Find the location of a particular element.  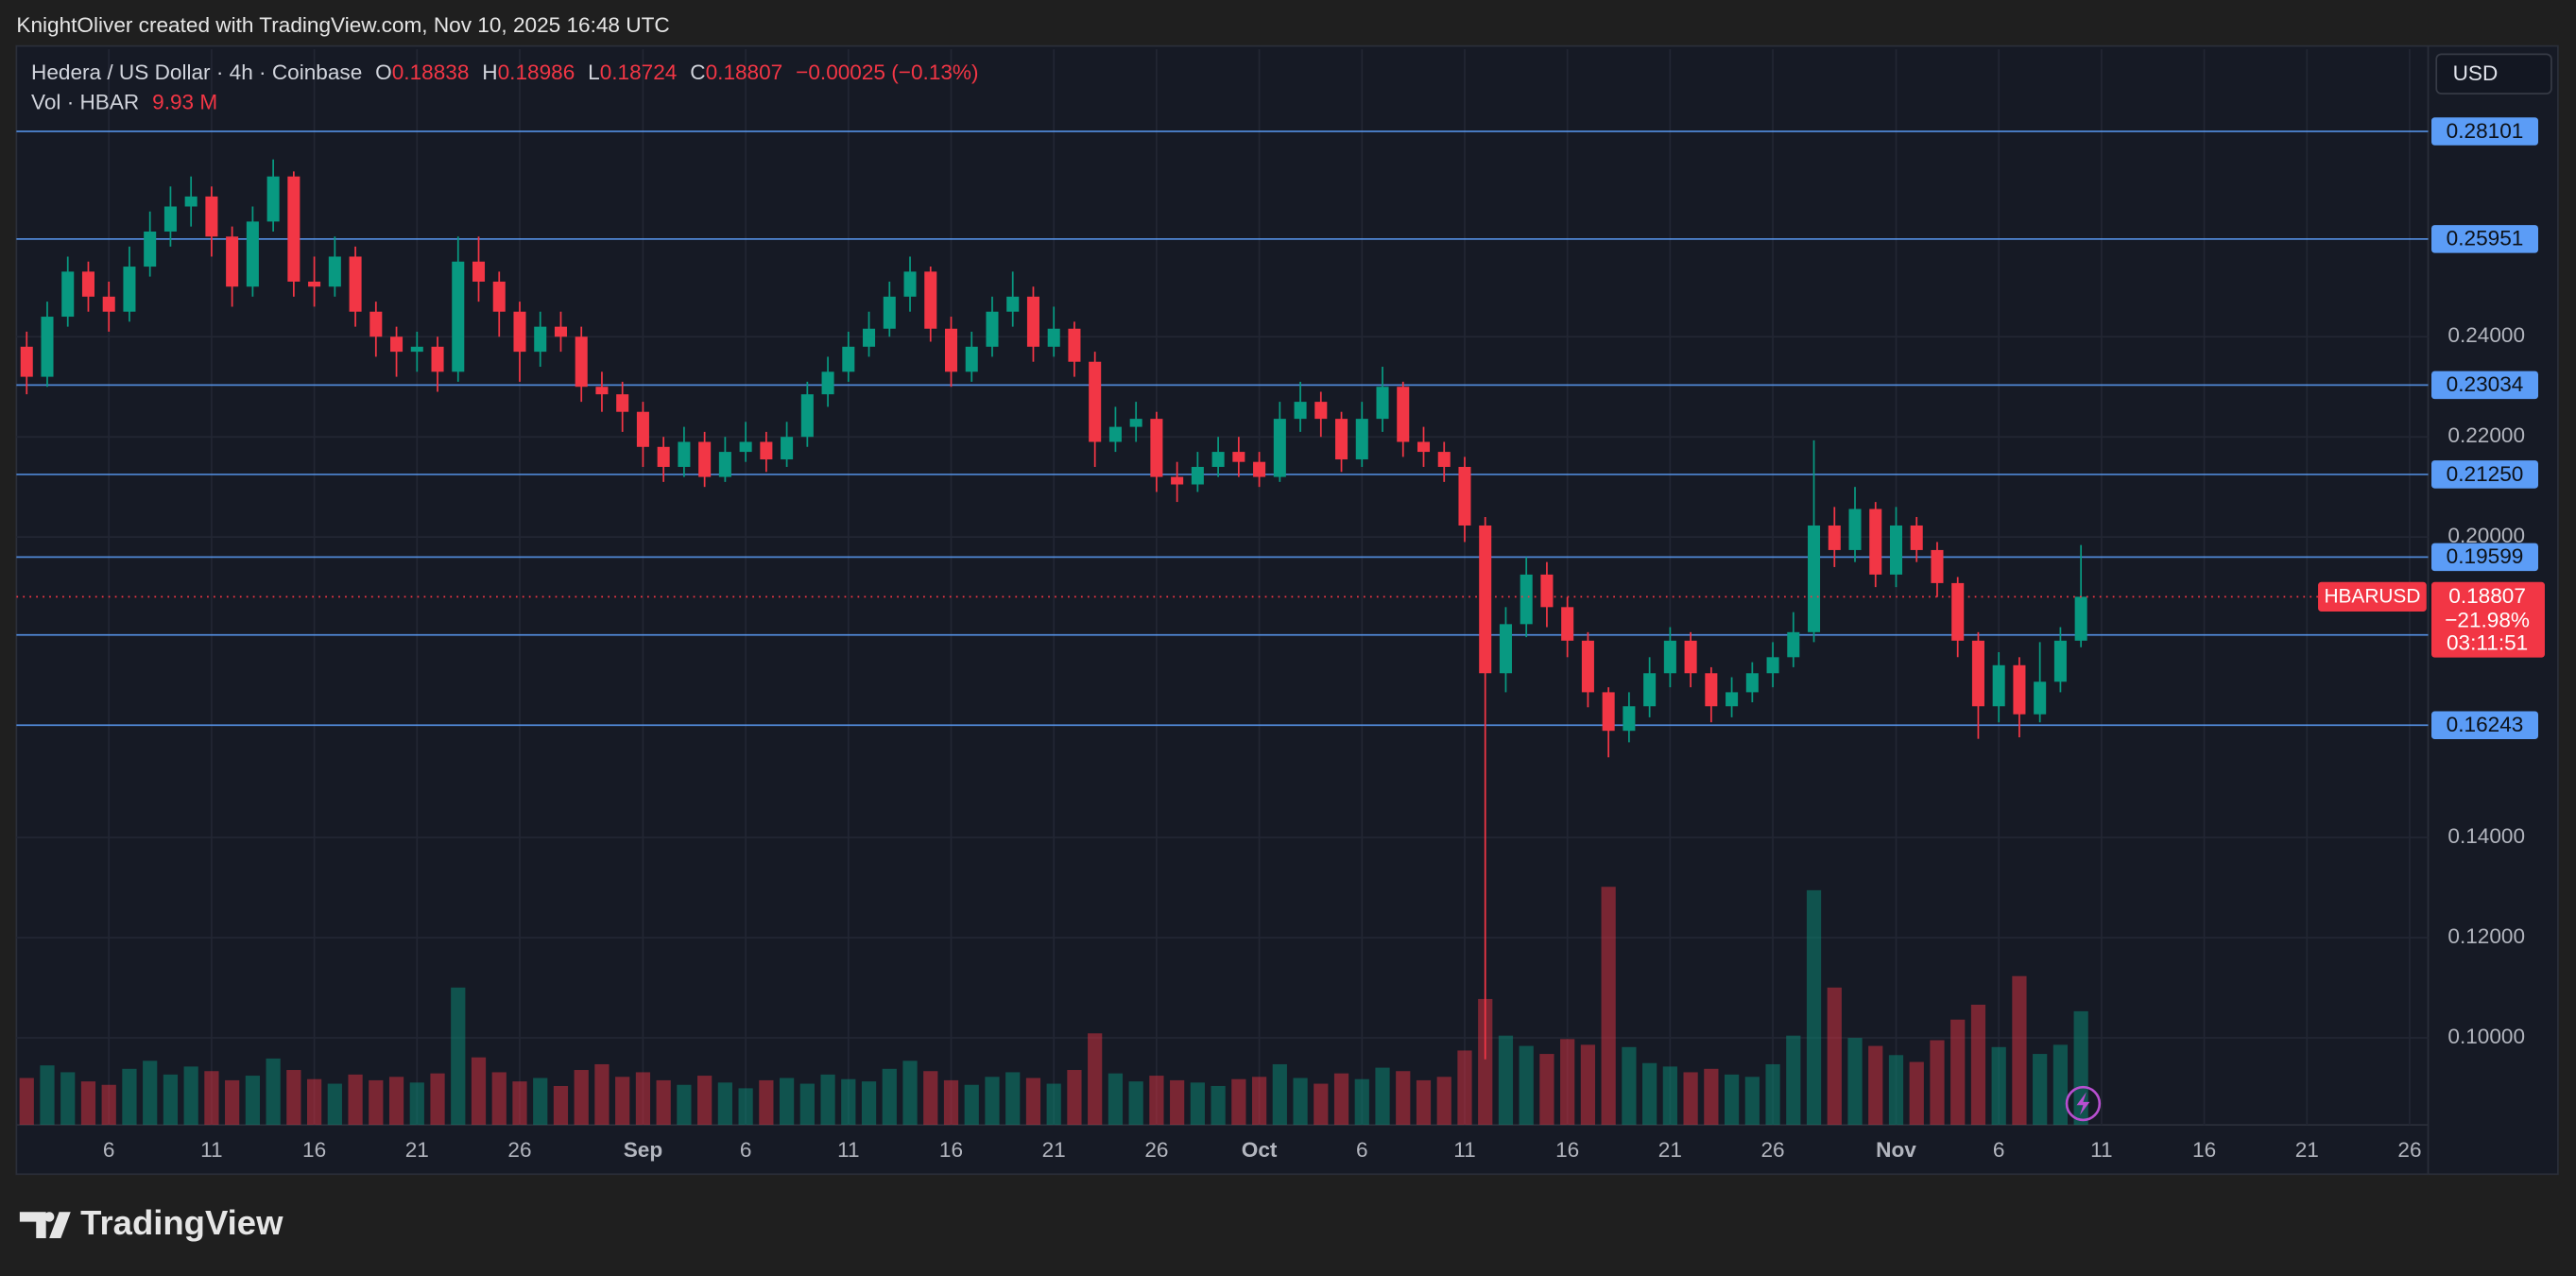

level-tag-label: 0.16243 is located at coordinates (2485, 725).